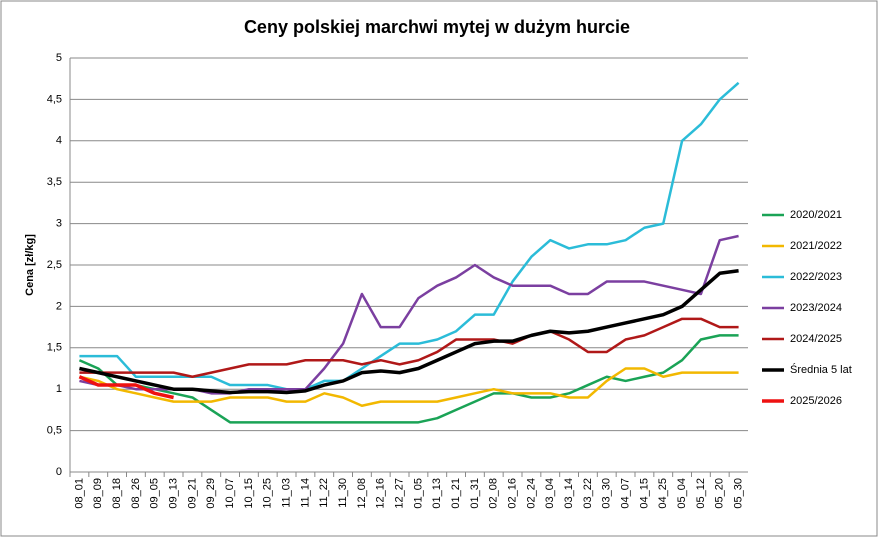 The width and height of the screenshot is (878, 537). What do you see at coordinates (54, 348) in the screenshot?
I see `y-tick-label: 1,5` at bounding box center [54, 348].